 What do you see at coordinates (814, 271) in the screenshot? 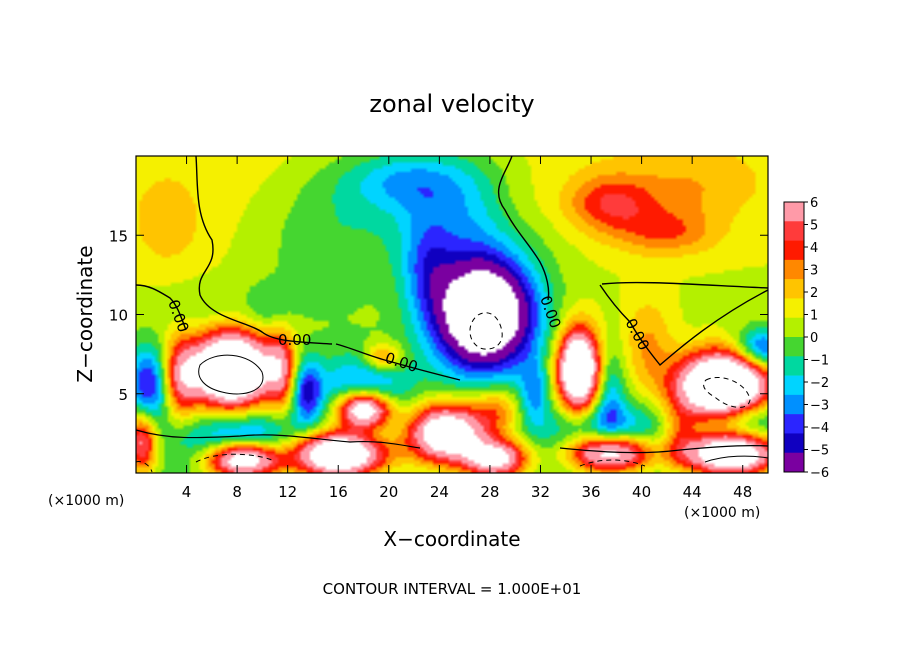
I see `colorbar-tick-label: 3` at bounding box center [814, 271].